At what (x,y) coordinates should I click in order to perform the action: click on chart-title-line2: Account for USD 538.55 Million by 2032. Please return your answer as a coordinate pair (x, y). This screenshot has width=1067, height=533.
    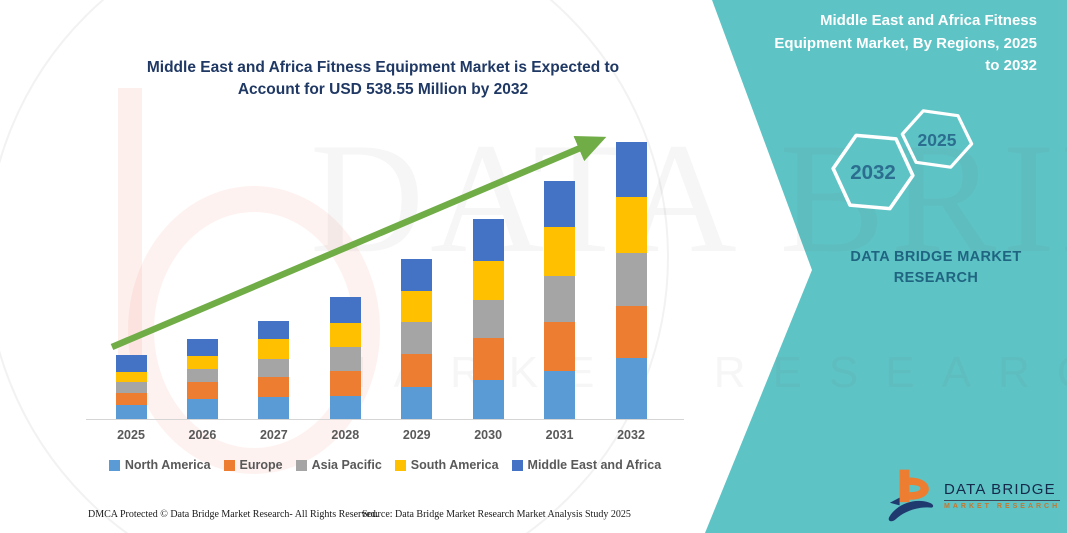
    Looking at the image, I should click on (383, 90).